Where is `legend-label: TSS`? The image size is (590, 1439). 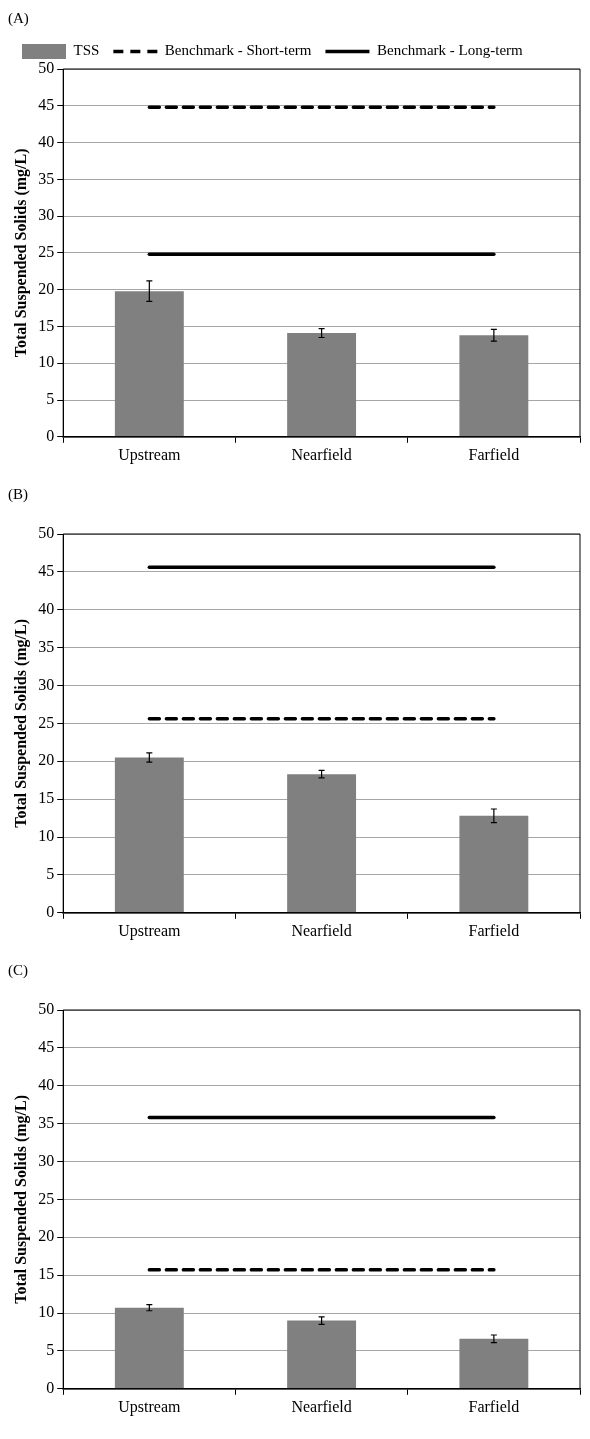 legend-label: TSS is located at coordinates (86, 50).